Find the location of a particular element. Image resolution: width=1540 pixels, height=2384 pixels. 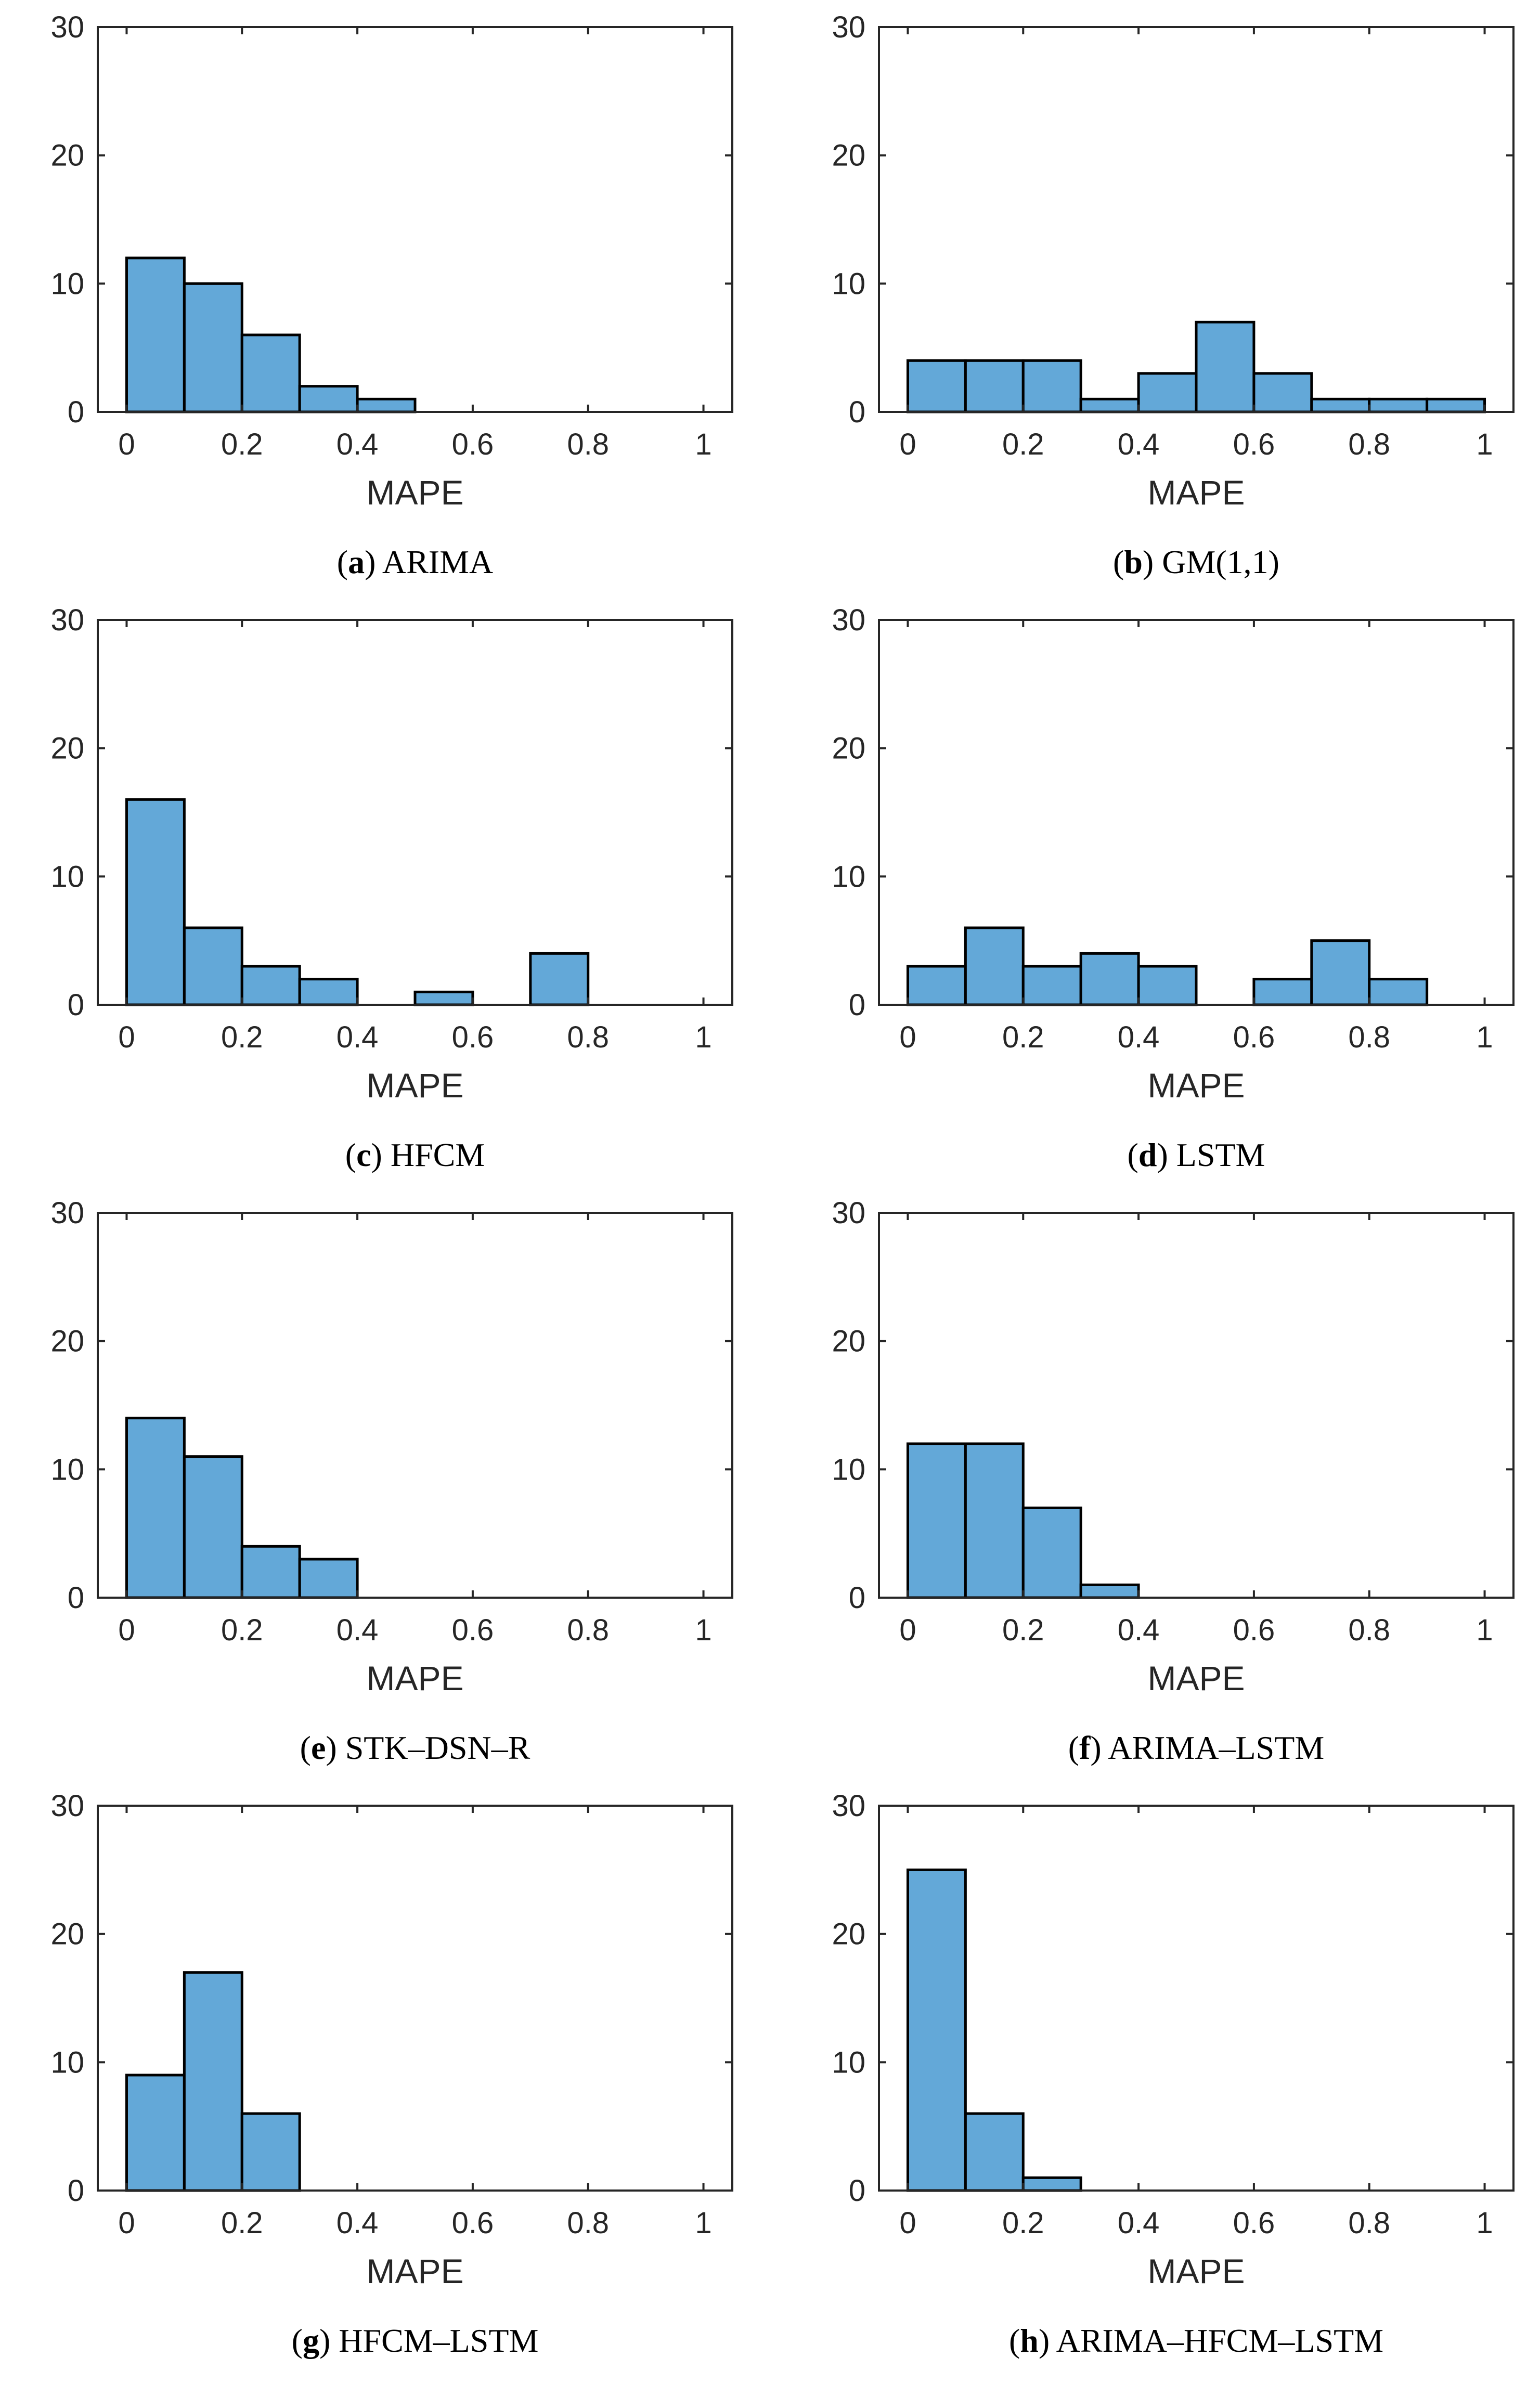

caption-model-name: HFCM–LSTM is located at coordinates (438, 2340).